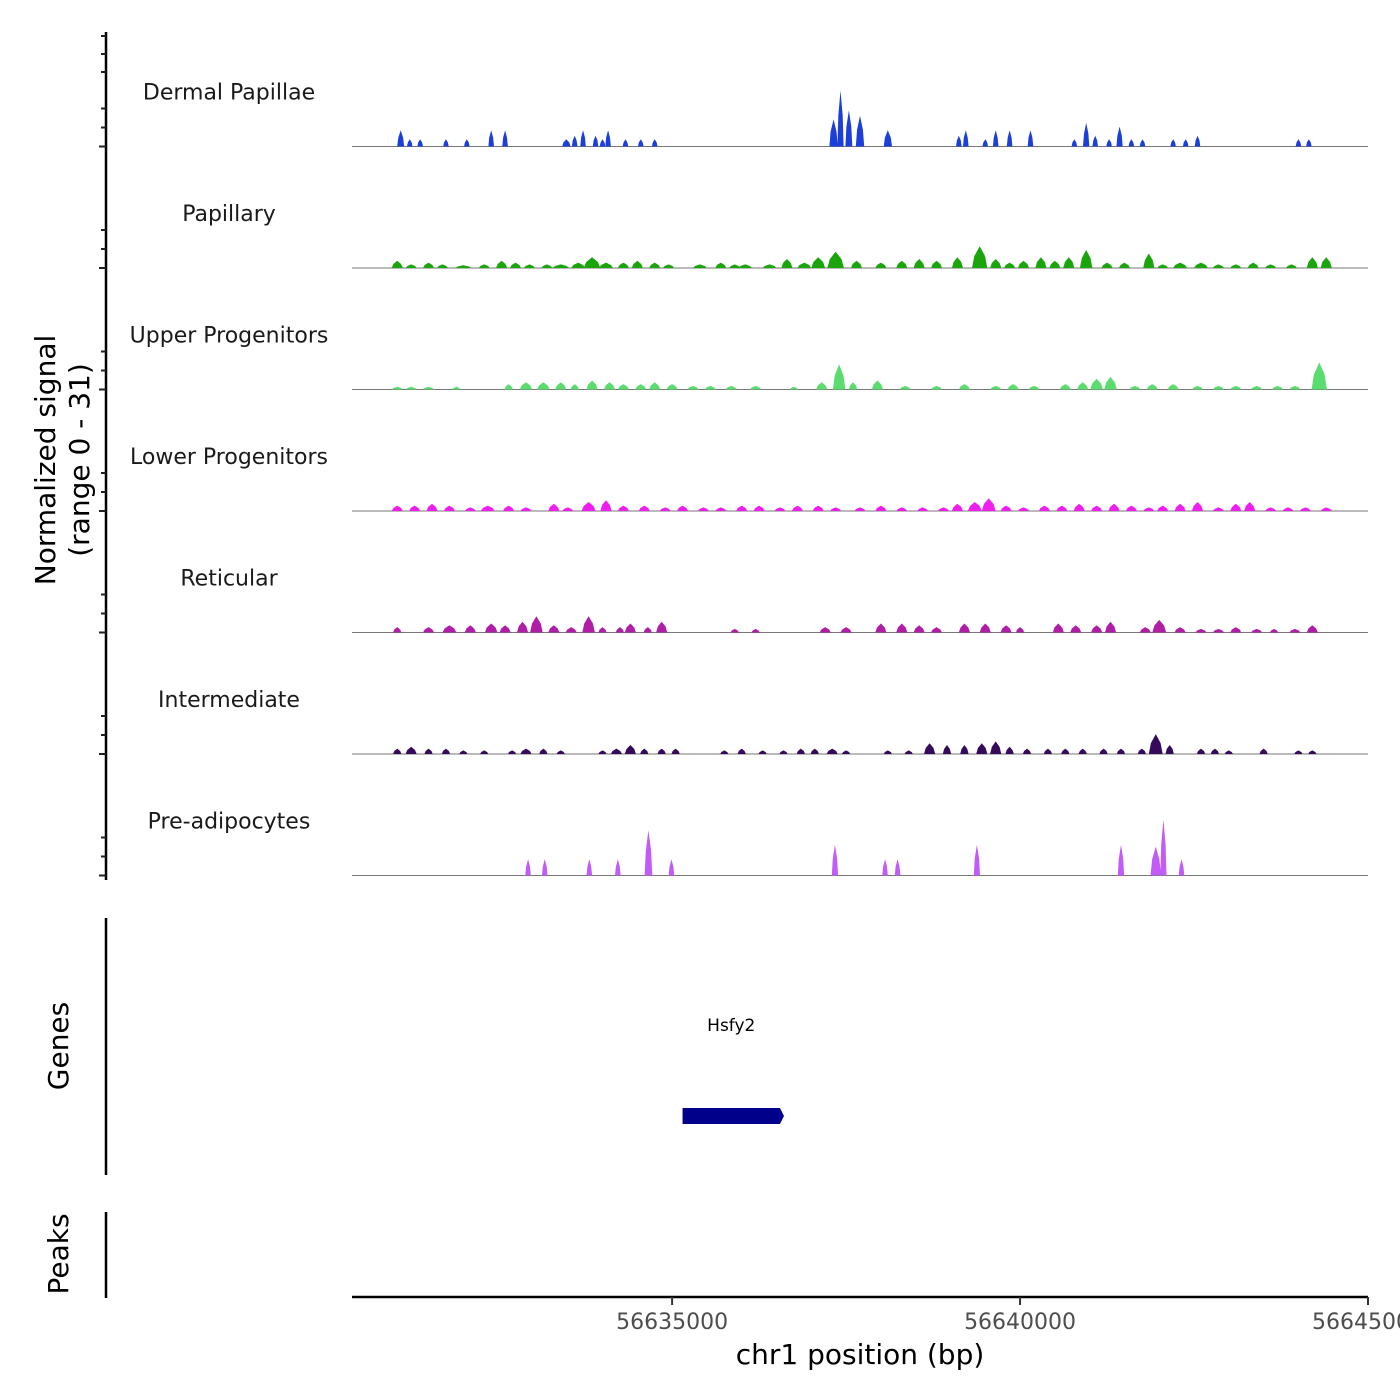 Image resolution: width=1400 pixels, height=1400 pixels. Describe the element at coordinates (731, 1026) in the screenshot. I see `gene-label-hsfy2: Hsfy2` at that location.